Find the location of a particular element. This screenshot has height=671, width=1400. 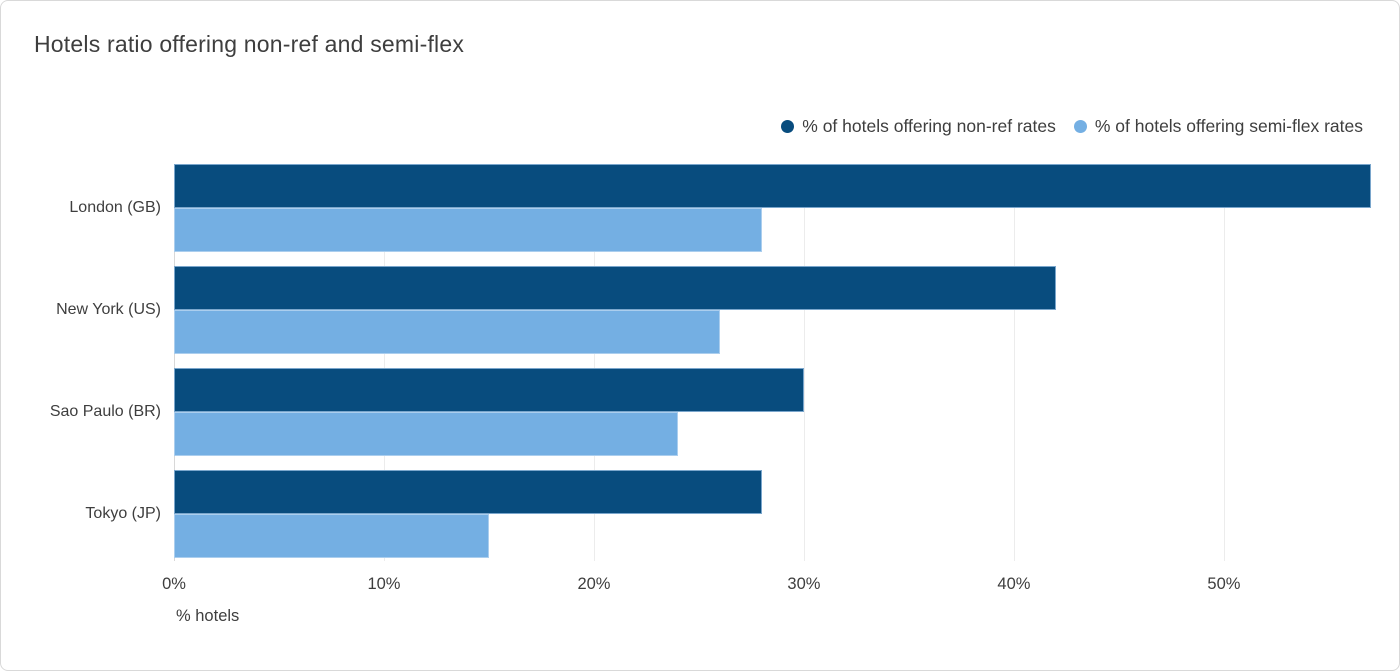

x-tick-label: 20% is located at coordinates (594, 584).